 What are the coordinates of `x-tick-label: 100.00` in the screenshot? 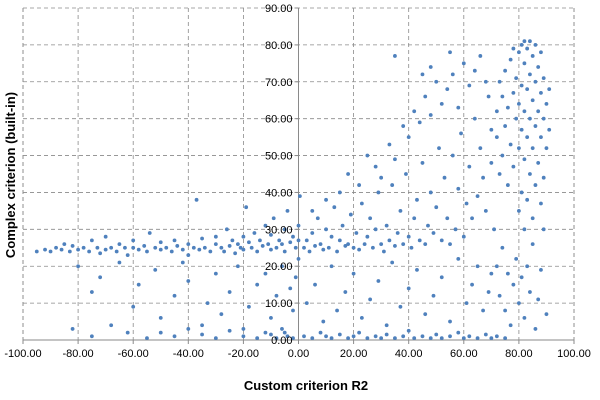 It's located at (574, 354).